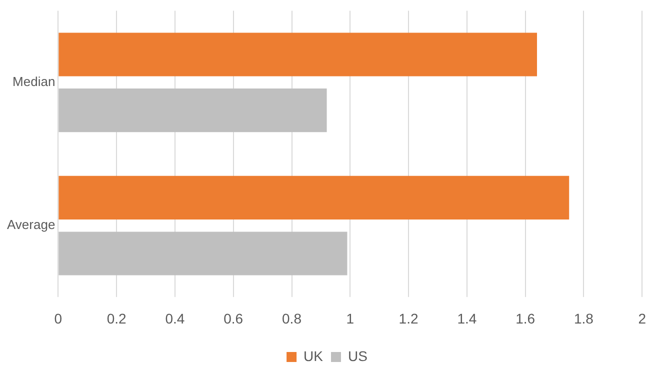 The height and width of the screenshot is (378, 660). I want to click on x-tick-label: 2, so click(642, 318).